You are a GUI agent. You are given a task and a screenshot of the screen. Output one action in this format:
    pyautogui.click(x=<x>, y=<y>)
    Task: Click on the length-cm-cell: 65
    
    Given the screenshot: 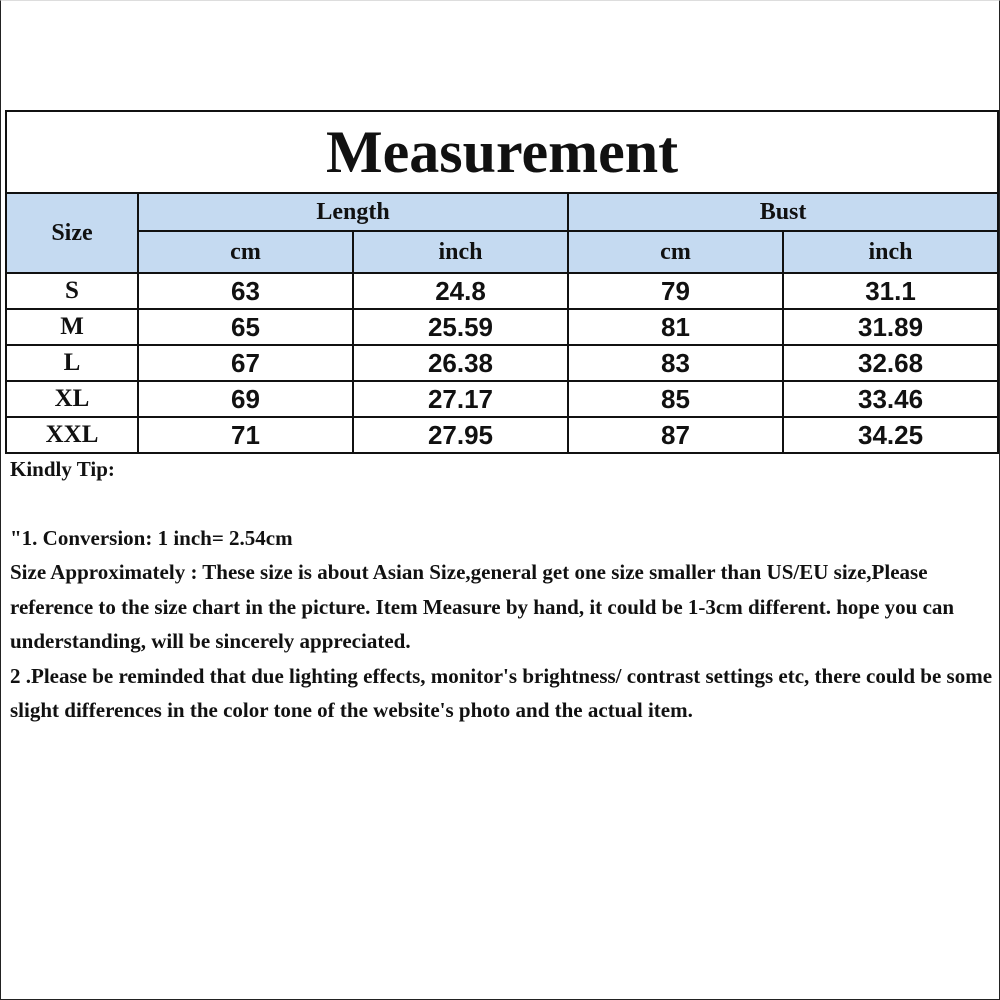 What is the action you would take?
    pyautogui.click(x=245, y=327)
    